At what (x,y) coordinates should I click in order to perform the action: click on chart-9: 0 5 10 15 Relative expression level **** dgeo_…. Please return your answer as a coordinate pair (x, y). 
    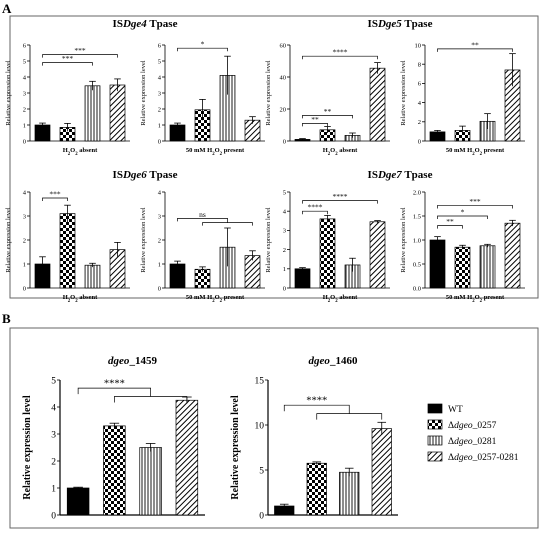
    Looking at the image, I should click on (314, 438).